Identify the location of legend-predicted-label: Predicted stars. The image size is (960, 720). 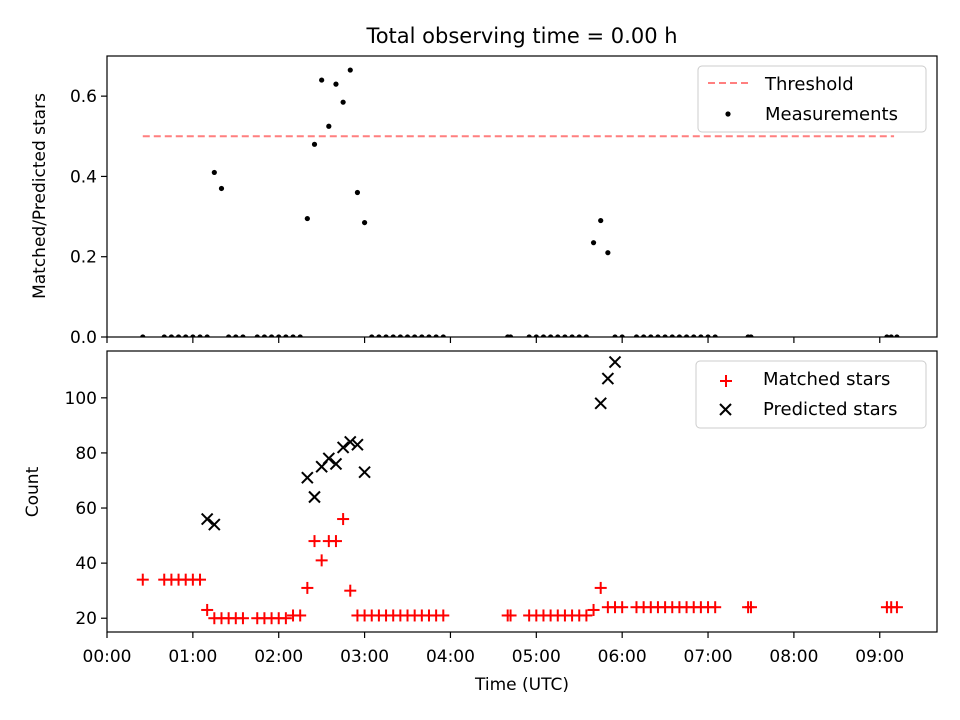
(830, 409).